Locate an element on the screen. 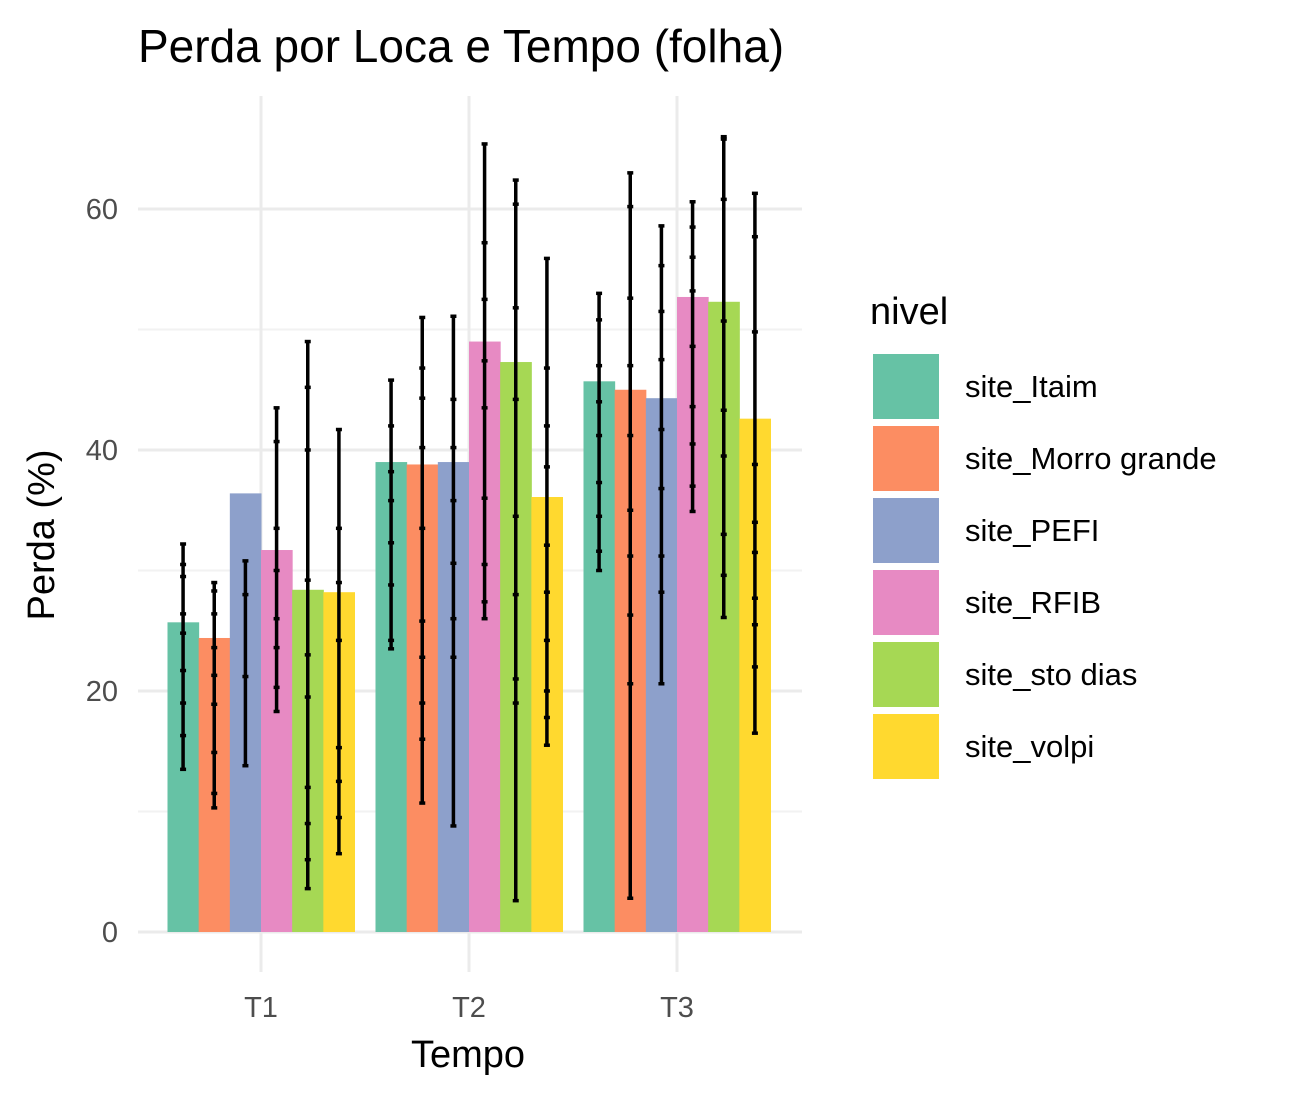  x-axis-ticks: T1 T2 T3 is located at coordinates (469, 1008).